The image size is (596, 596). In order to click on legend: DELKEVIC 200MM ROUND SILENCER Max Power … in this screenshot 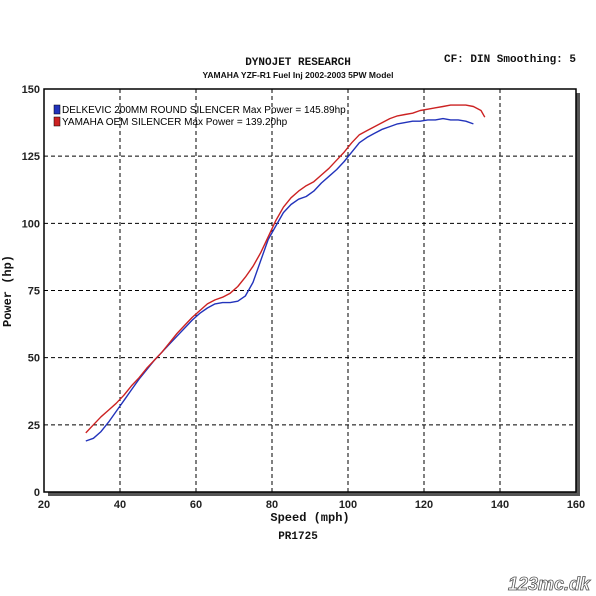, I will do `click(199, 116)`.